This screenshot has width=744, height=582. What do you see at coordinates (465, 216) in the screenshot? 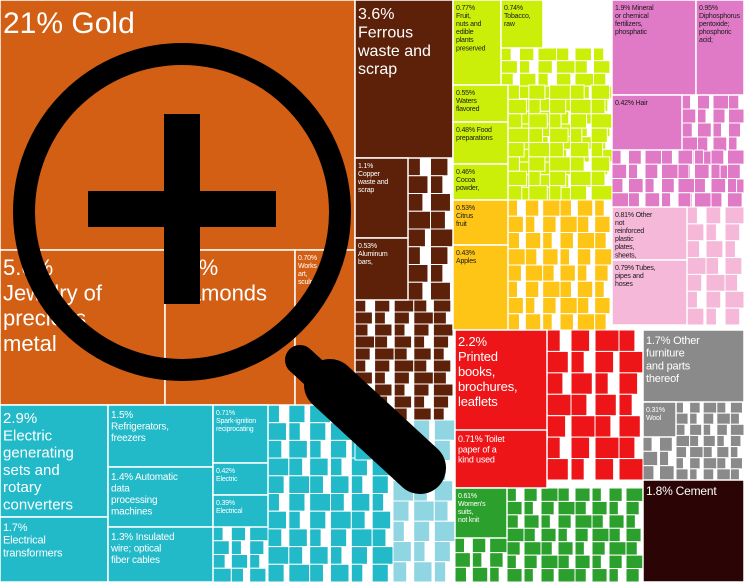
I see `tile-label: 0.53% Citrus fruit` at bounding box center [465, 216].